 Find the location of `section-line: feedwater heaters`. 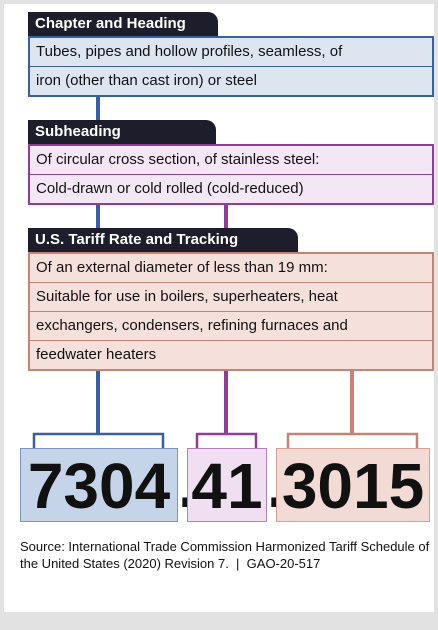

section-line: feedwater heaters is located at coordinates (231, 354).